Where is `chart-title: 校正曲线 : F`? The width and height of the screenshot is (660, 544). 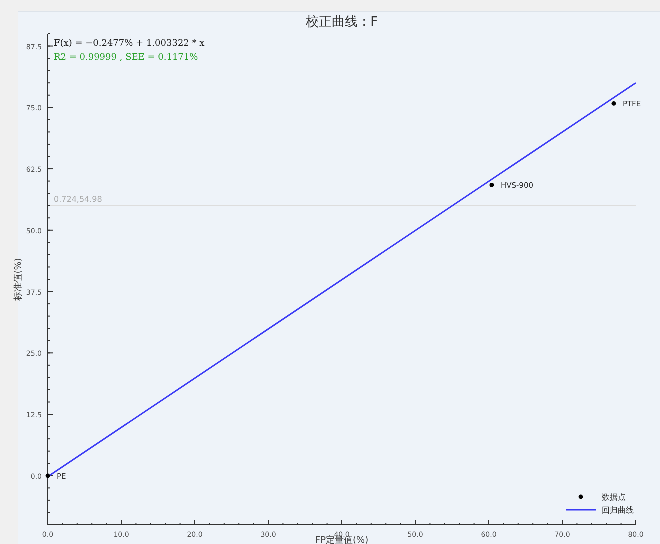
chart-title: 校正曲线 : F is located at coordinates (341, 22).